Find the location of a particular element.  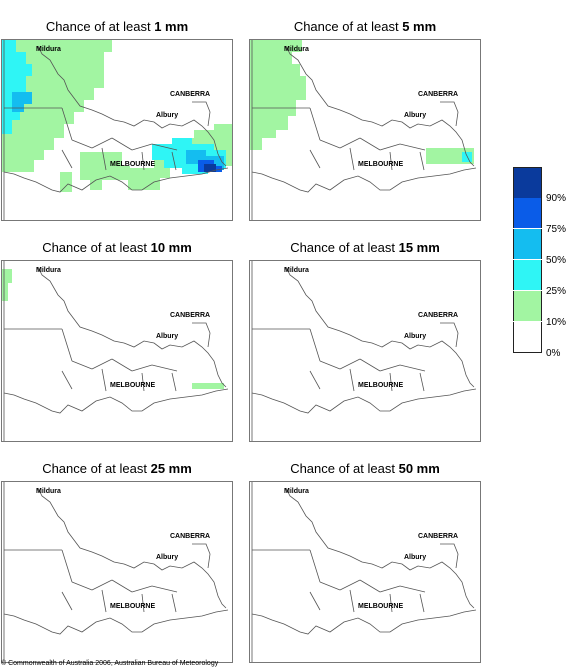

map-15mm-layer is located at coordinates (364, 351).